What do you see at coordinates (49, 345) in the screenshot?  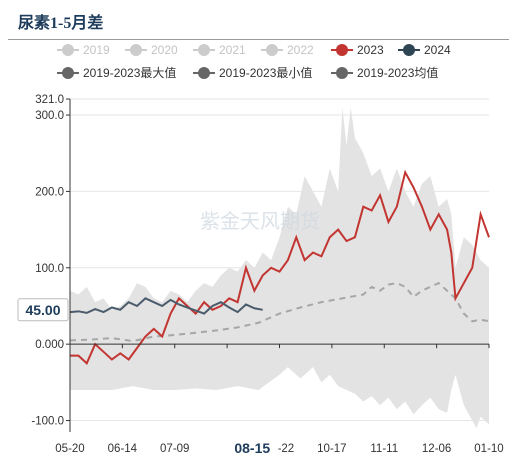 I see `y-tick-label: 0.000` at bounding box center [49, 345].